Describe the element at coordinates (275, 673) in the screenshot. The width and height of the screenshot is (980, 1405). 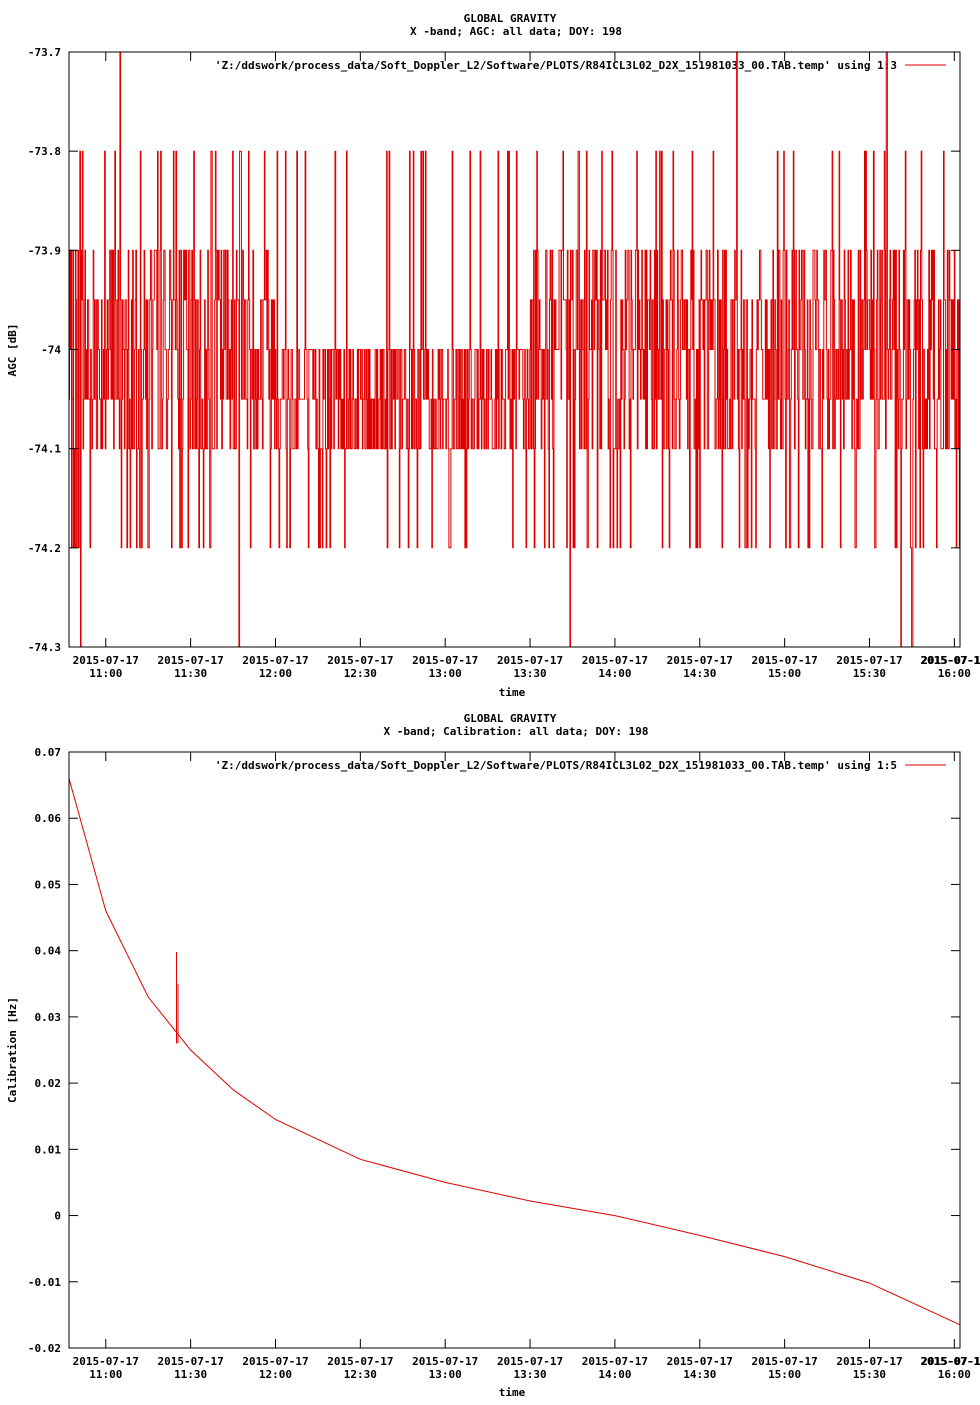
I see `agc-x-tick-time: 12:00` at that location.